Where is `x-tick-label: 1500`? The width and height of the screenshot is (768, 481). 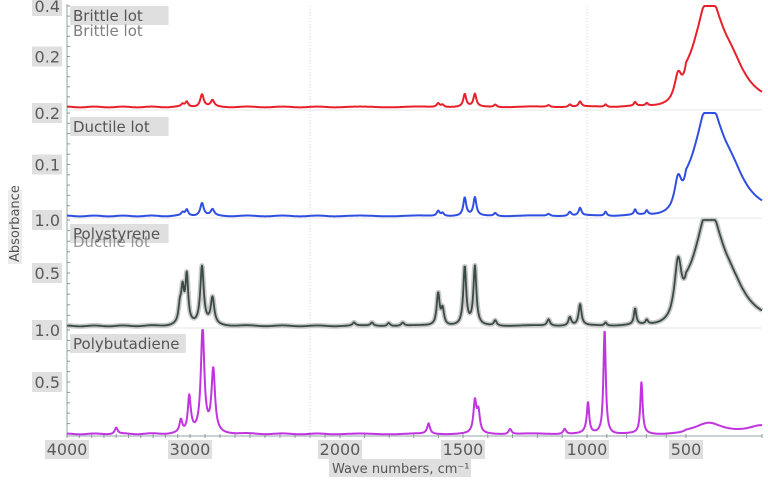
x-tick-label: 1500 is located at coordinates (463, 449).